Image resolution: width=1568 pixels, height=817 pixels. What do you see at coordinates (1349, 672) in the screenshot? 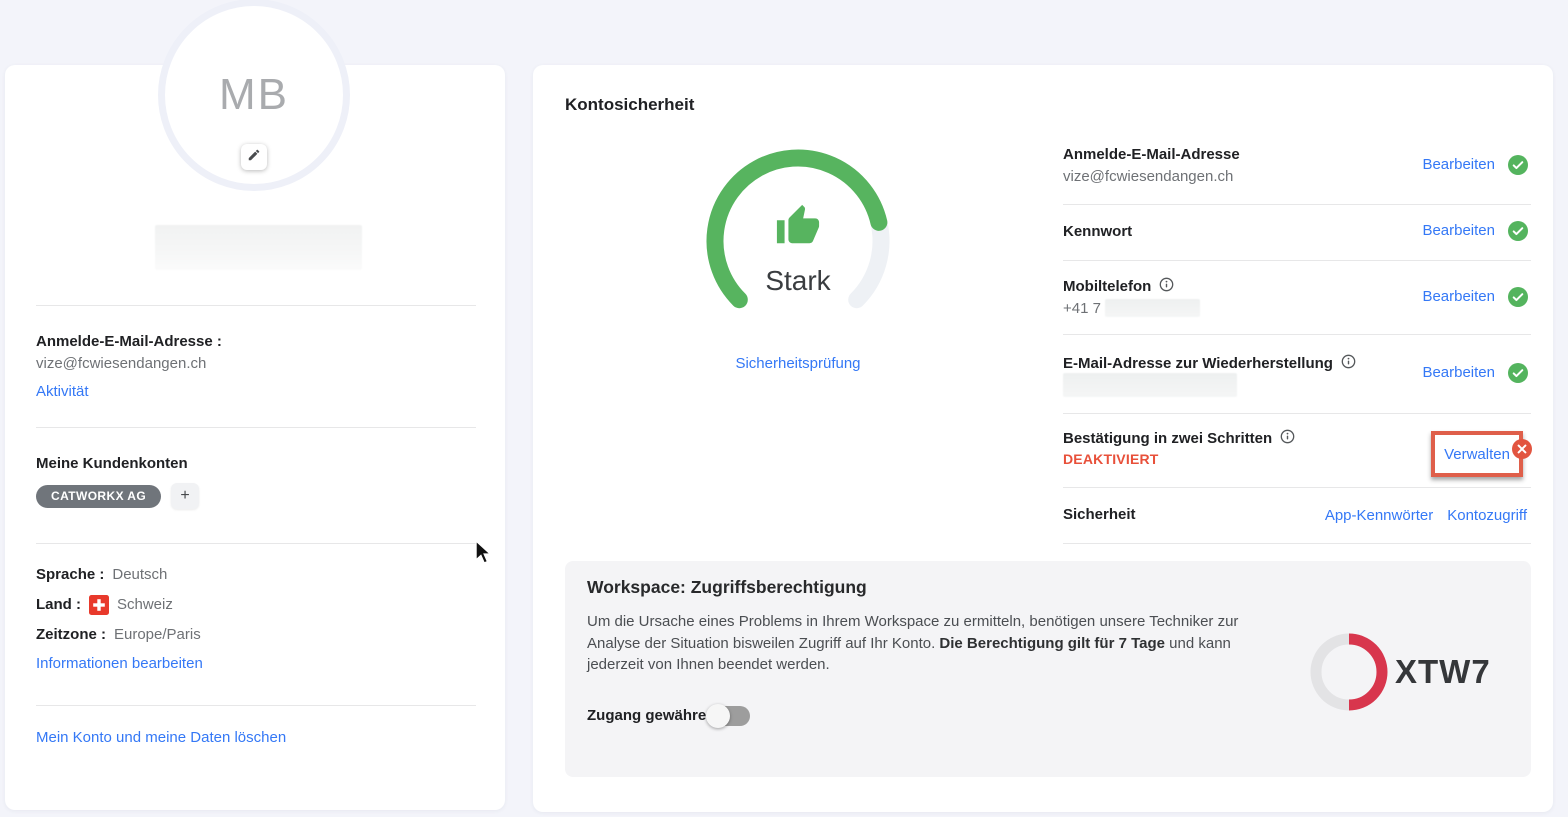
I see `support-code-ring-chart` at bounding box center [1349, 672].